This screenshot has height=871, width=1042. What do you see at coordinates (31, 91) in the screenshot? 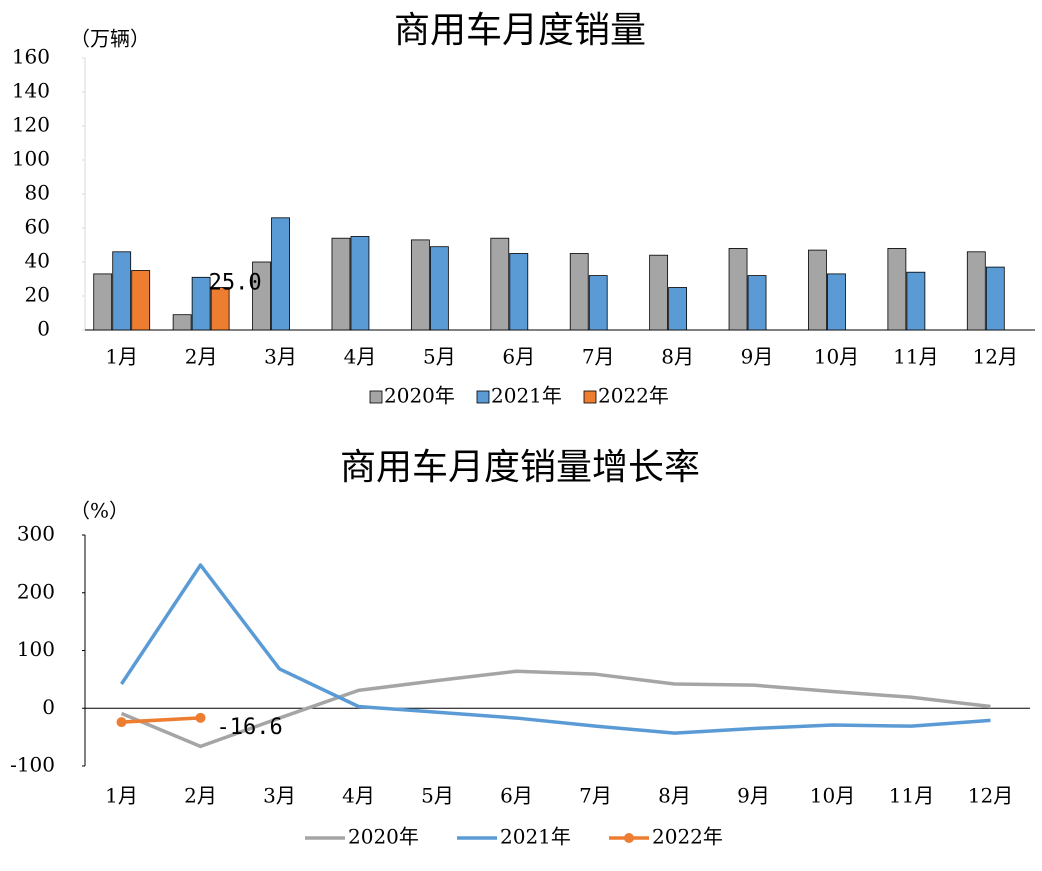
I see `y-tick-label: 140` at bounding box center [31, 91].